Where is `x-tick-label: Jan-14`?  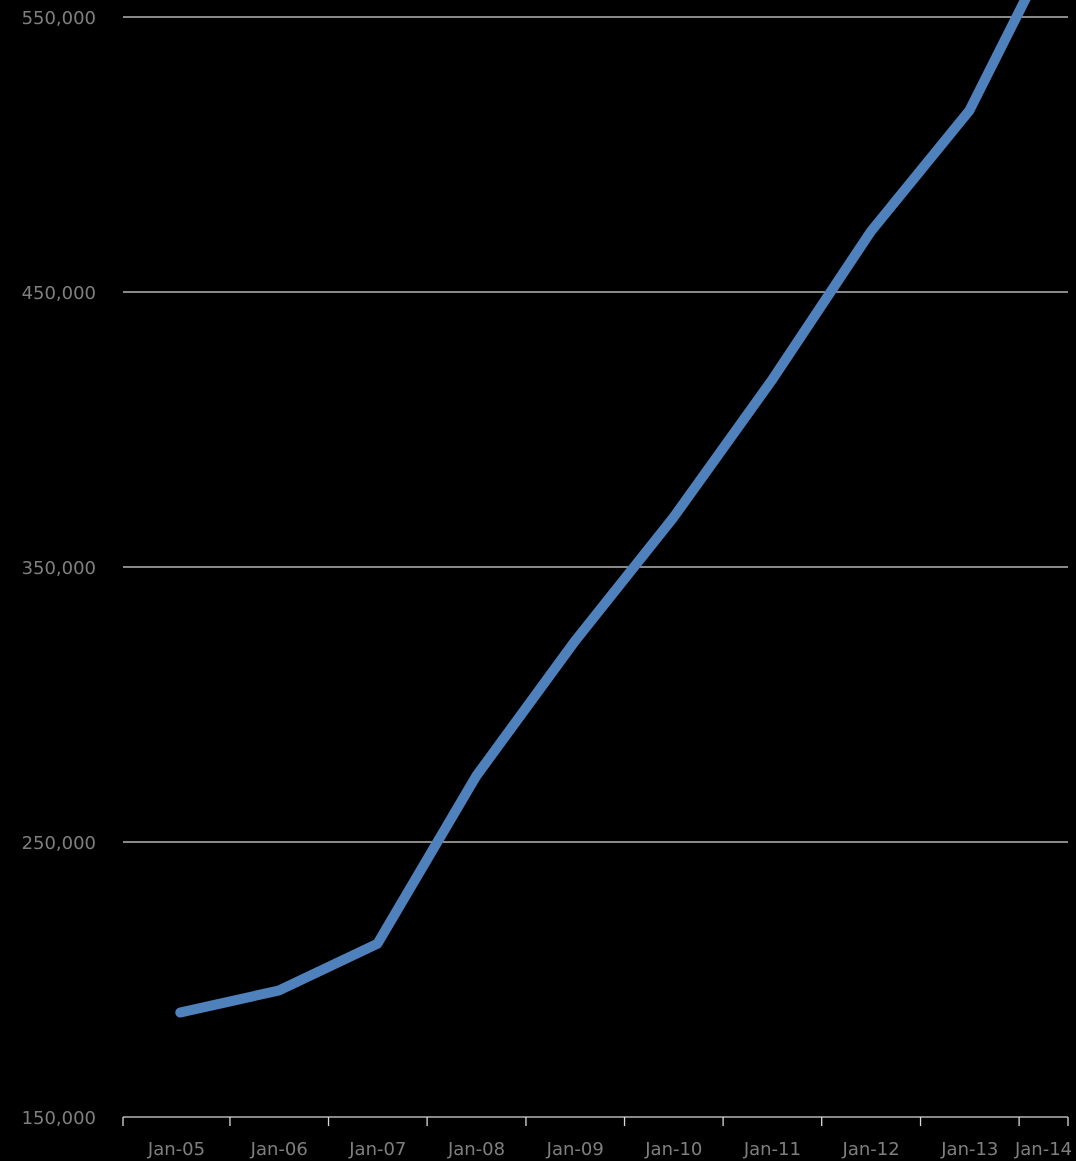
x-tick-label: Jan-14 is located at coordinates (1043, 1149).